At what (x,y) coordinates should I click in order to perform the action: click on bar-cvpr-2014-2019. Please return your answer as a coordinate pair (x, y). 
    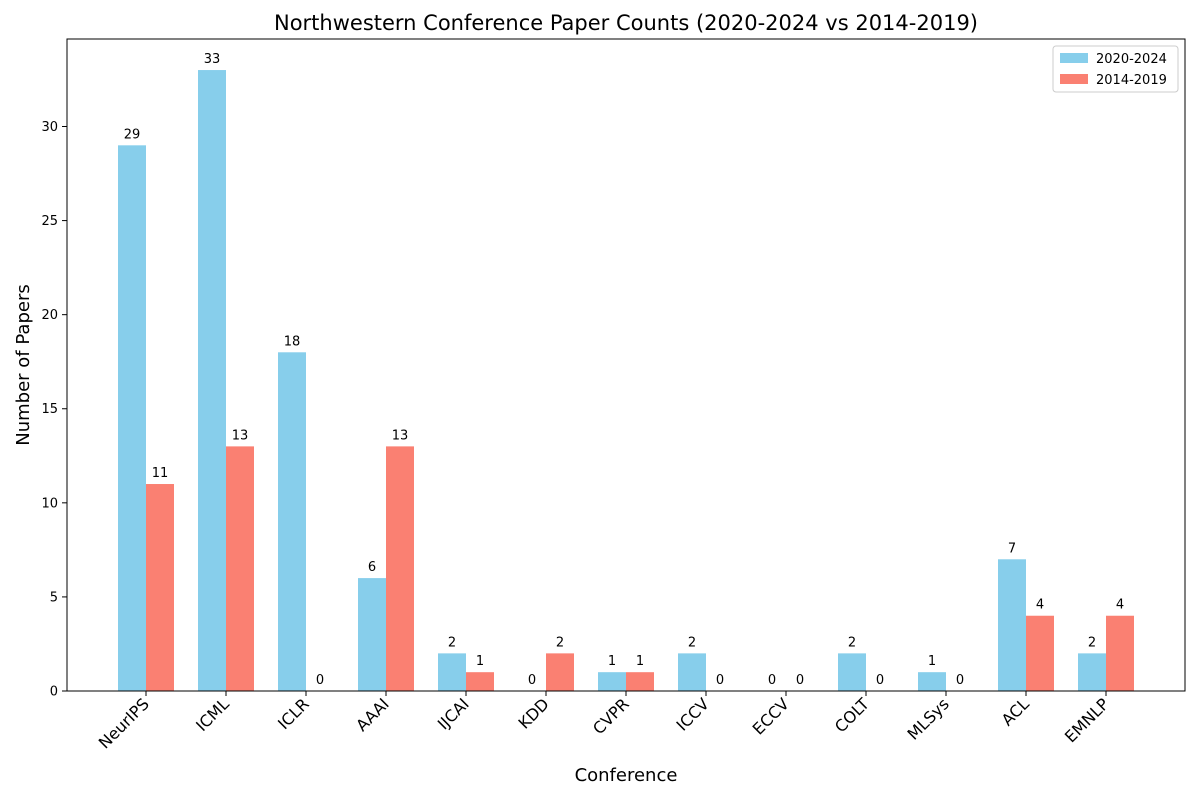
    Looking at the image, I should click on (640, 681).